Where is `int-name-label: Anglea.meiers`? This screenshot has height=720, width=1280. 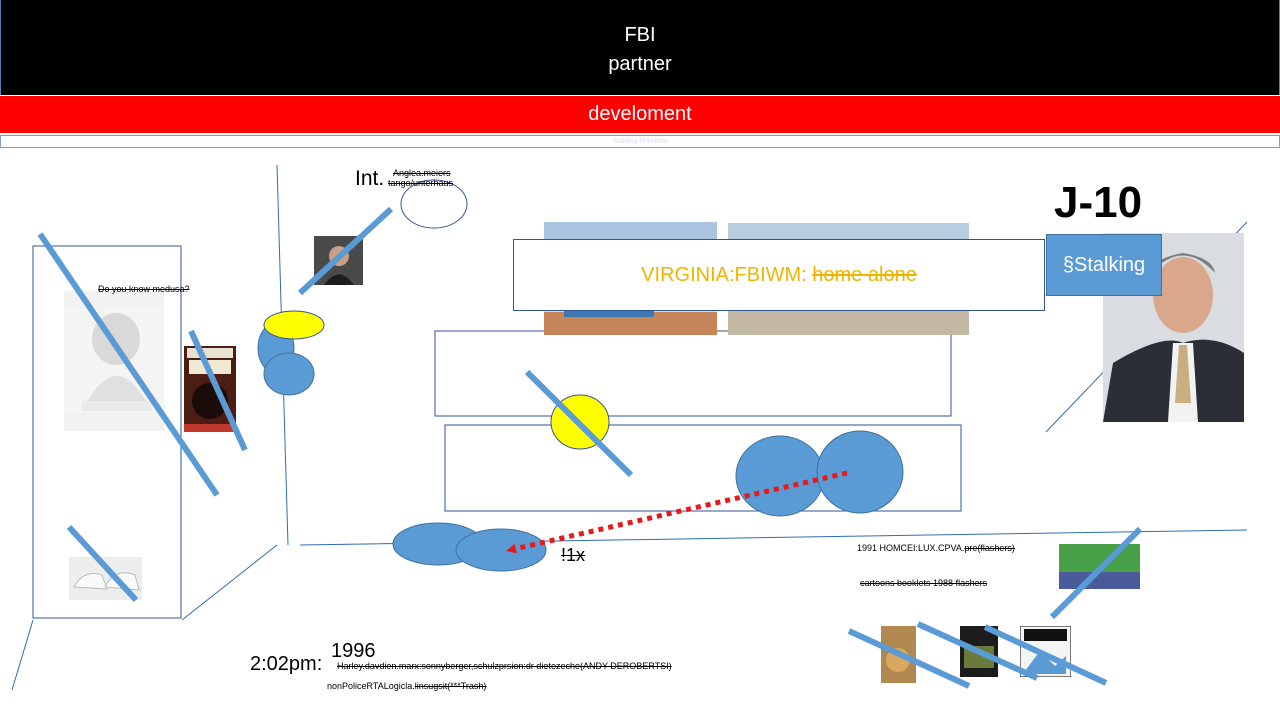
int-name-label: Anglea.meiers is located at coordinates (422, 173).